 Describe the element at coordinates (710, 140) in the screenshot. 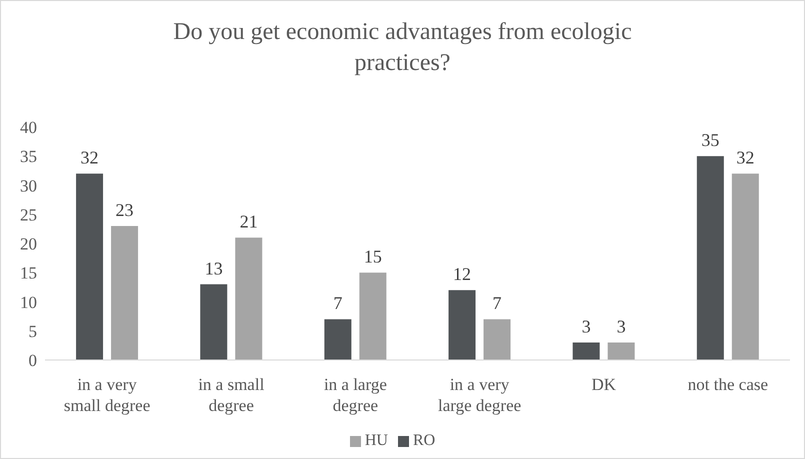

I see `data-label: 35` at that location.